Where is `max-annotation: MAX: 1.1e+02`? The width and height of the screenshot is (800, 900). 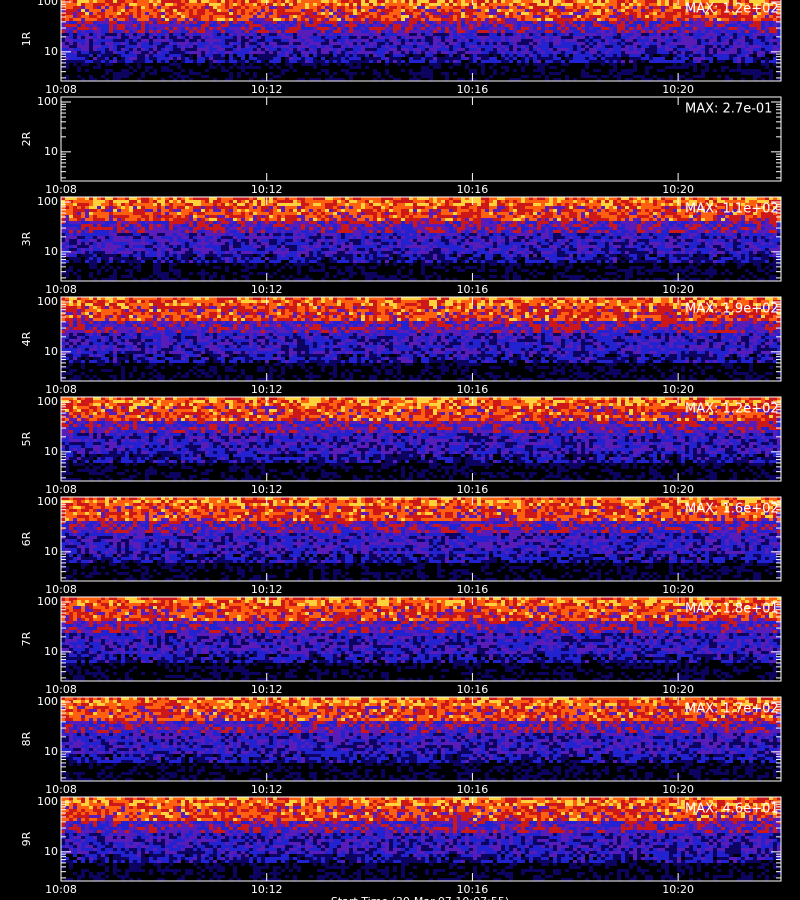 max-annotation: MAX: 1.1e+02 is located at coordinates (732, 209).